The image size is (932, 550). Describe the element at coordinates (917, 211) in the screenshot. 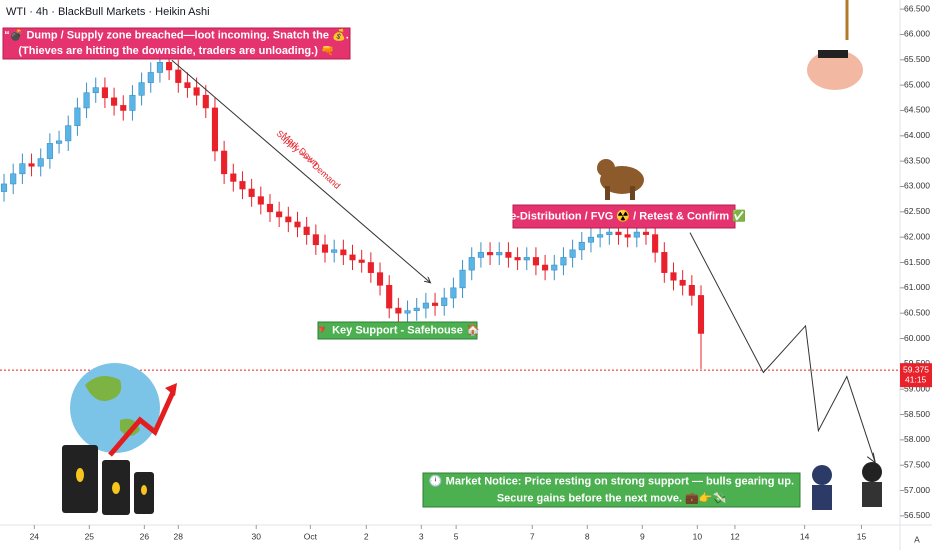

I see `y-tick-label: 62.500` at that location.